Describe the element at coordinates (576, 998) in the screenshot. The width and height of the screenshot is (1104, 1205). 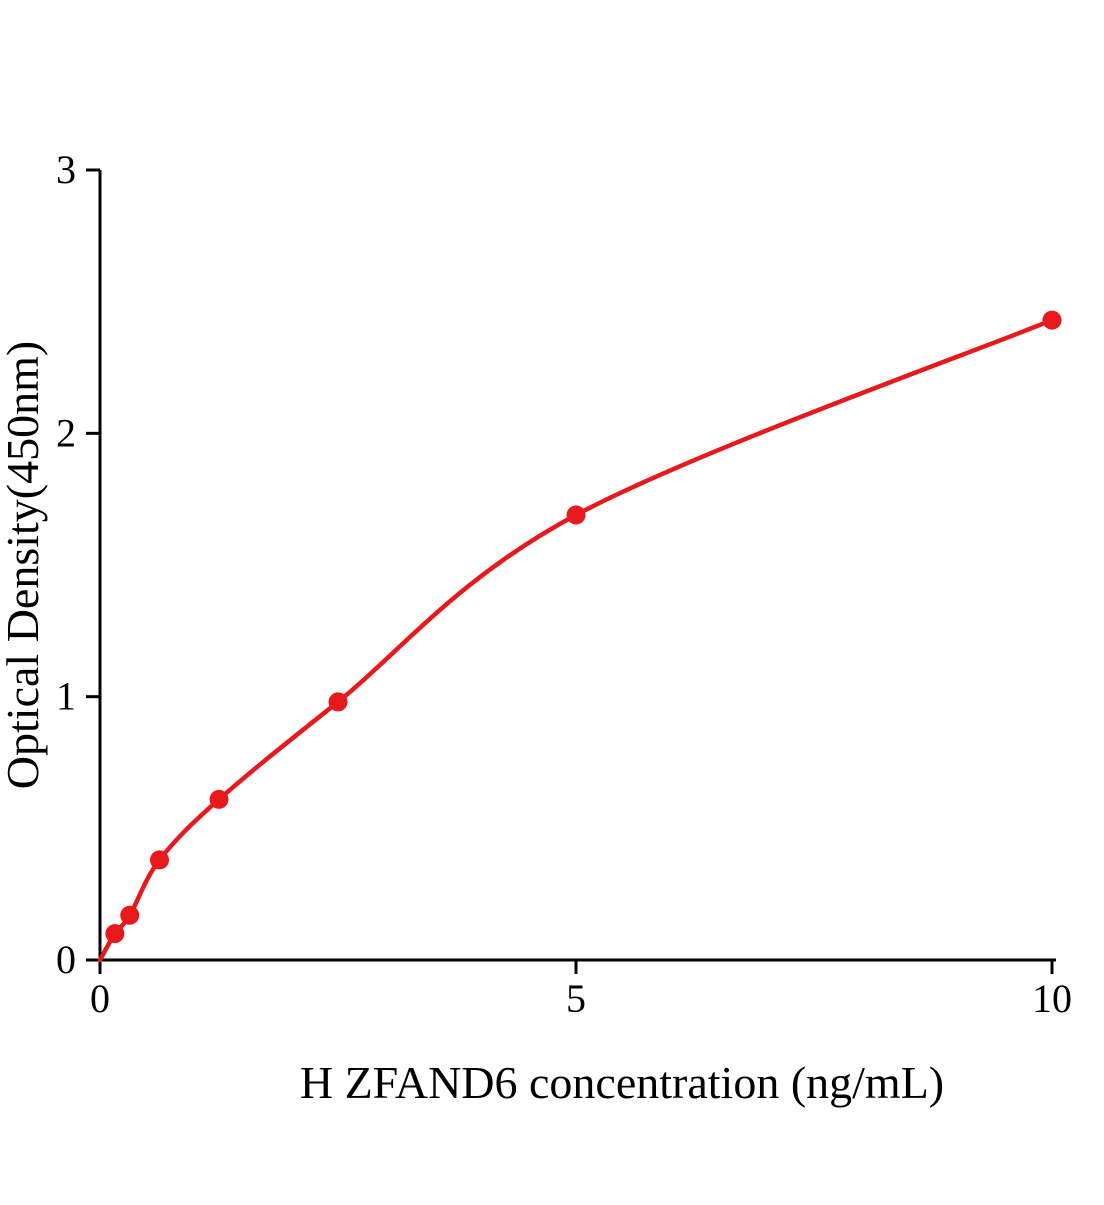
I see `x-tick-label: 5` at that location.